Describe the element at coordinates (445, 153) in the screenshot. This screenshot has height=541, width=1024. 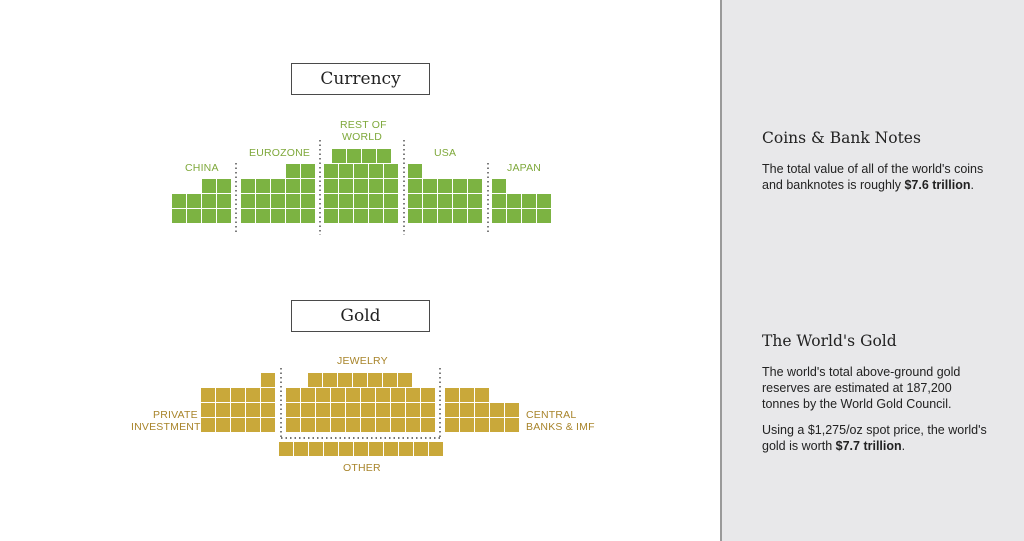
I see `label-usa: USA` at that location.